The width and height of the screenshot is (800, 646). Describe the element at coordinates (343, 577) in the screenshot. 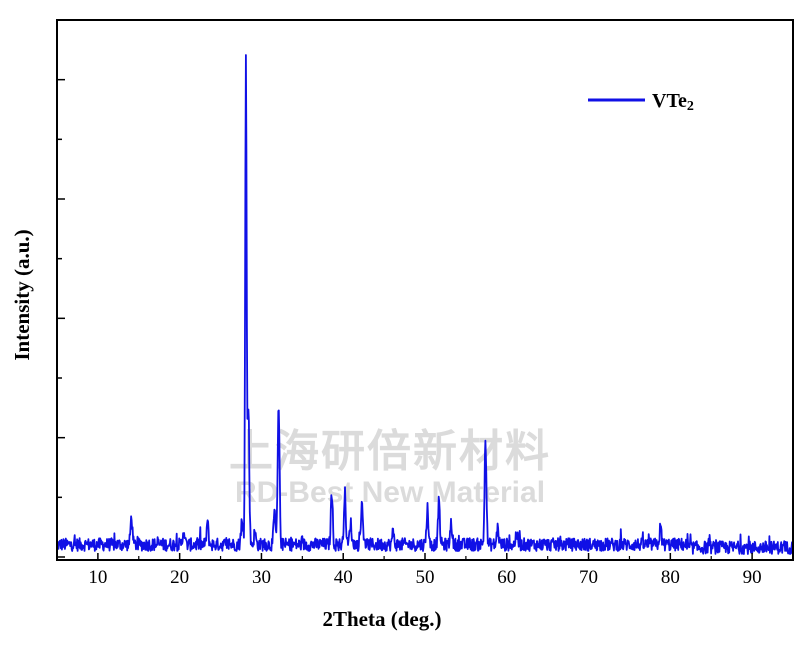

I see `x-tick-label: 40` at that location.